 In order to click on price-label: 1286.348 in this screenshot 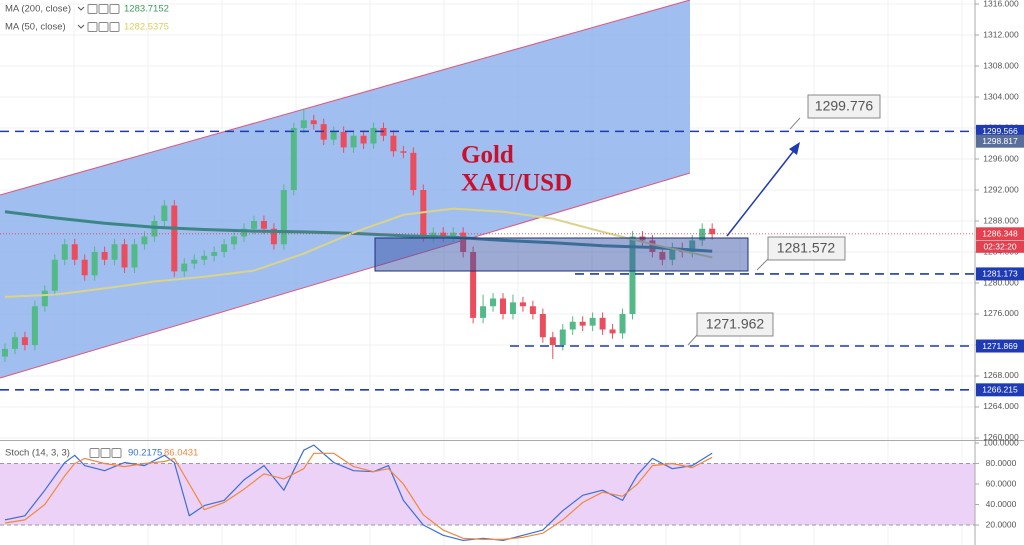, I will do `click(1000, 234)`.